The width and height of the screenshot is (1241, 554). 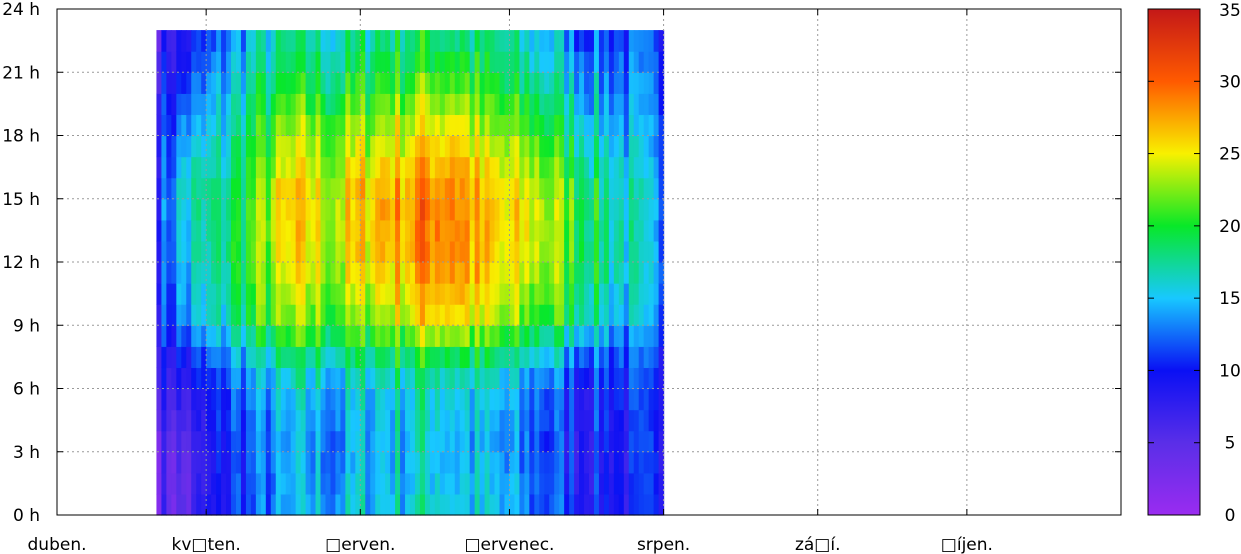 What do you see at coordinates (206, 544) in the screenshot?
I see `x-tick-label: kv□ten.` at bounding box center [206, 544].